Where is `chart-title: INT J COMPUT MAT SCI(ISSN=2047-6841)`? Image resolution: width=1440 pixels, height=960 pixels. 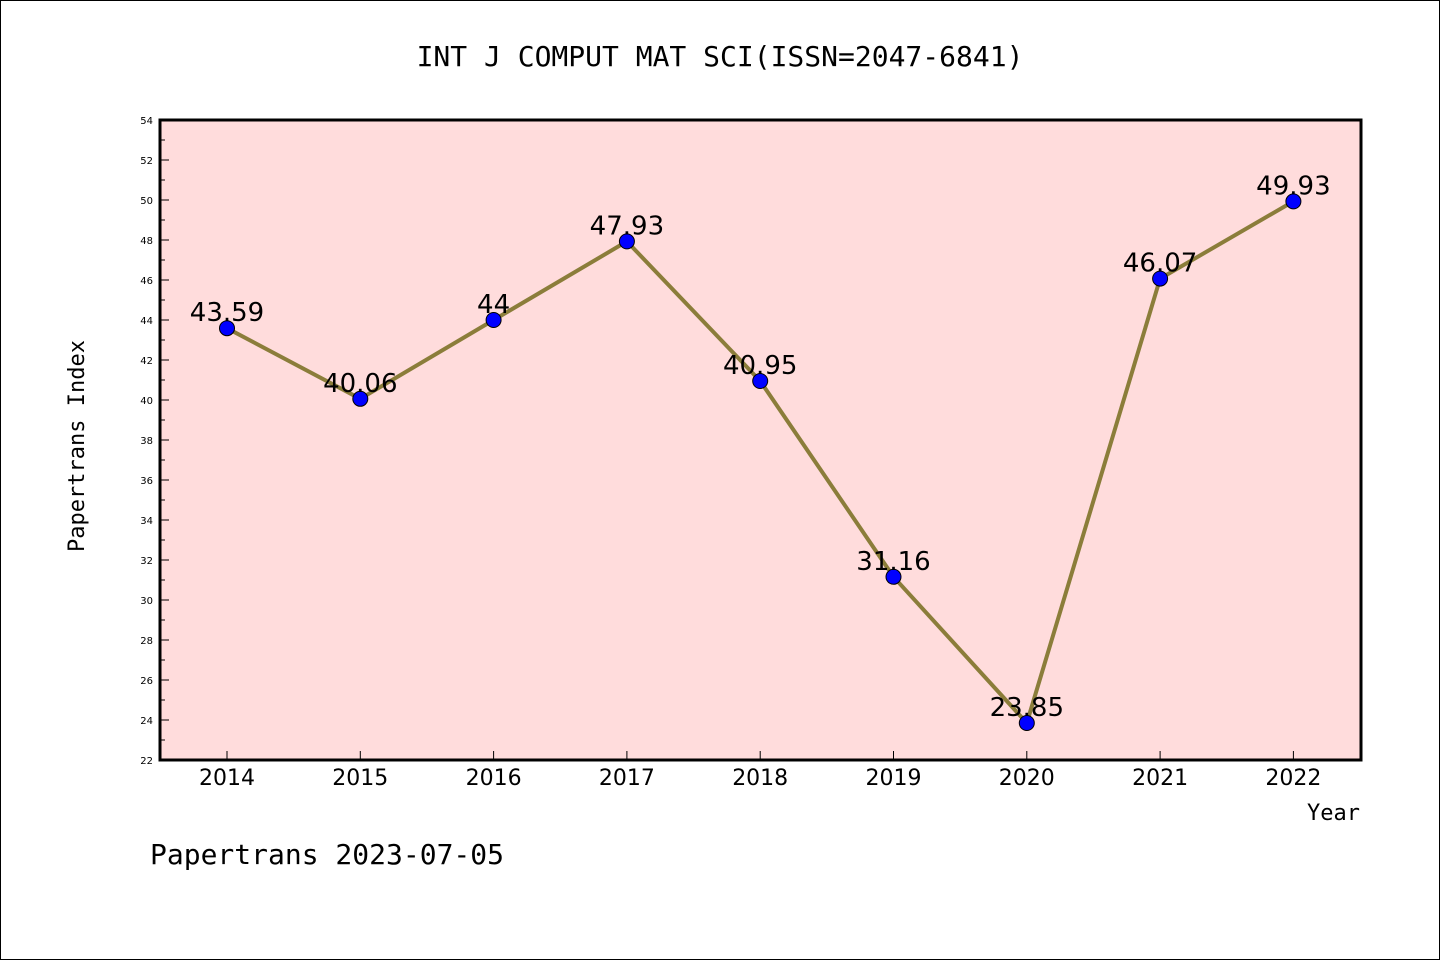
chart-title: INT J COMPUT MAT SCI(ISSN=2047-6841) is located at coordinates (720, 56).